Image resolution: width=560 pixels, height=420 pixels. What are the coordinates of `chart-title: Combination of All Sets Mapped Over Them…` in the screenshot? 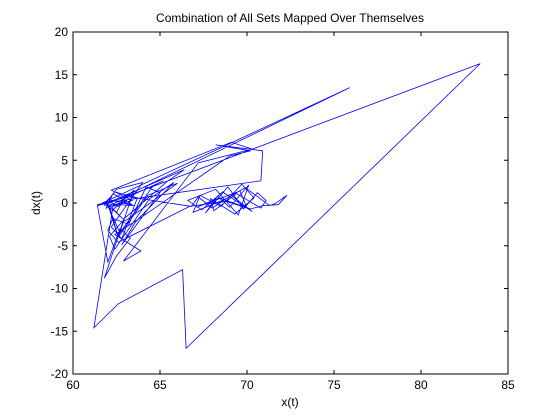 It's located at (290, 18).